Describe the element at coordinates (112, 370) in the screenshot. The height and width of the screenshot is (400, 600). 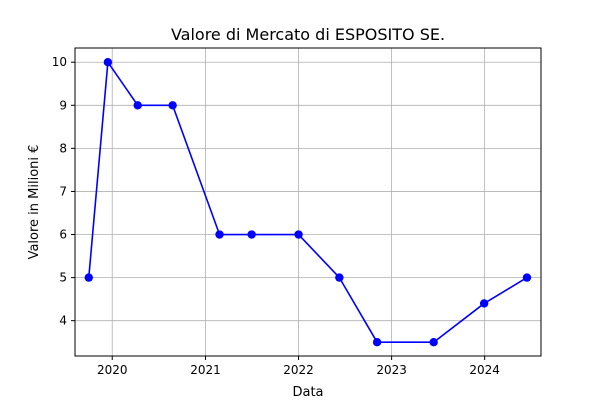
I see `x-tick-label: 2020` at that location.